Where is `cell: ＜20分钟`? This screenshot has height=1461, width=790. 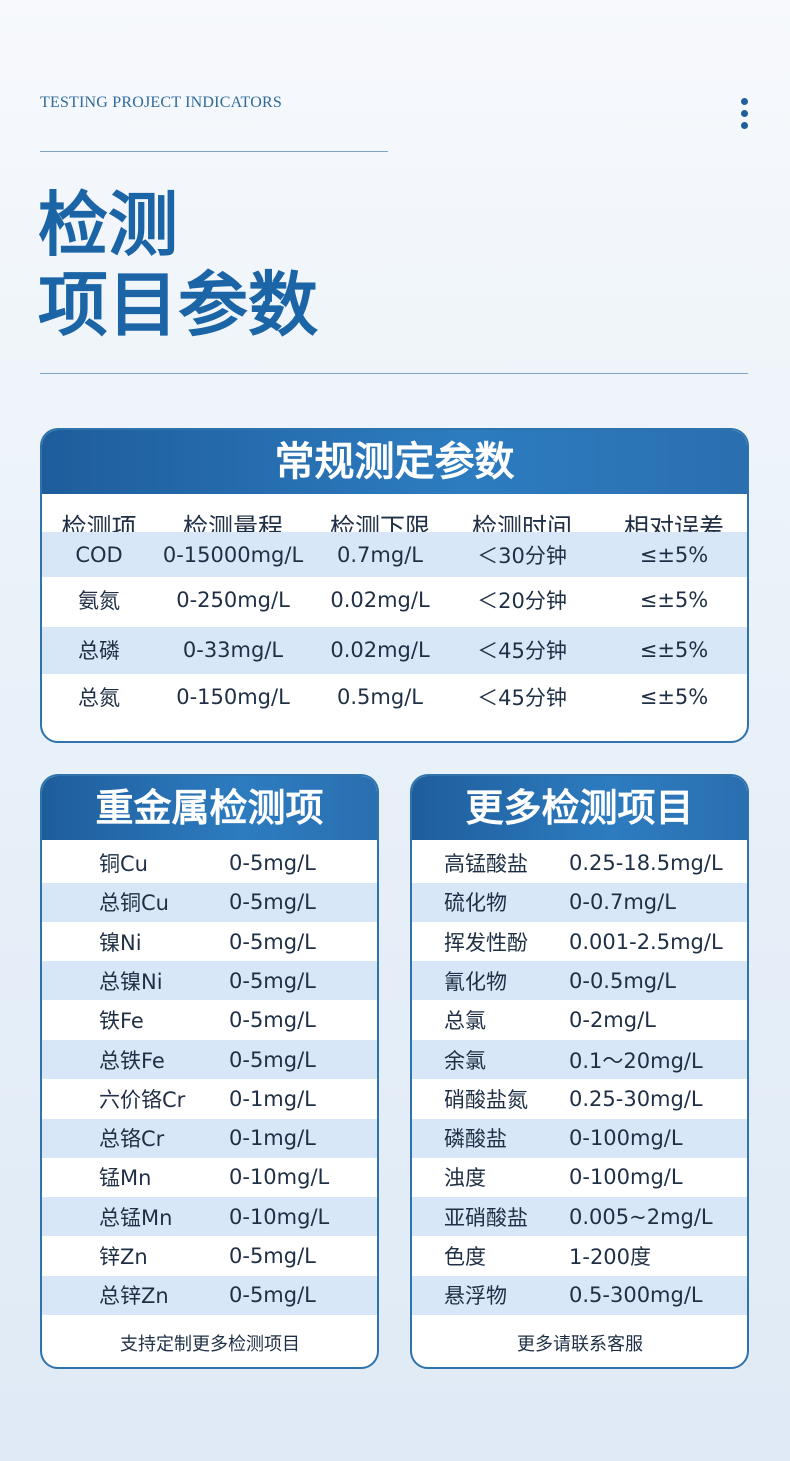
cell: ＜20分钟 is located at coordinates (522, 601).